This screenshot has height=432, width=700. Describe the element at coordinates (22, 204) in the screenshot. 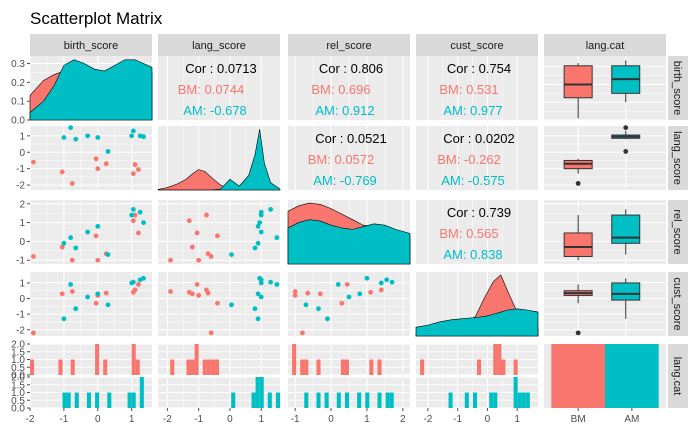

I see `y-tick-label: 2` at that location.